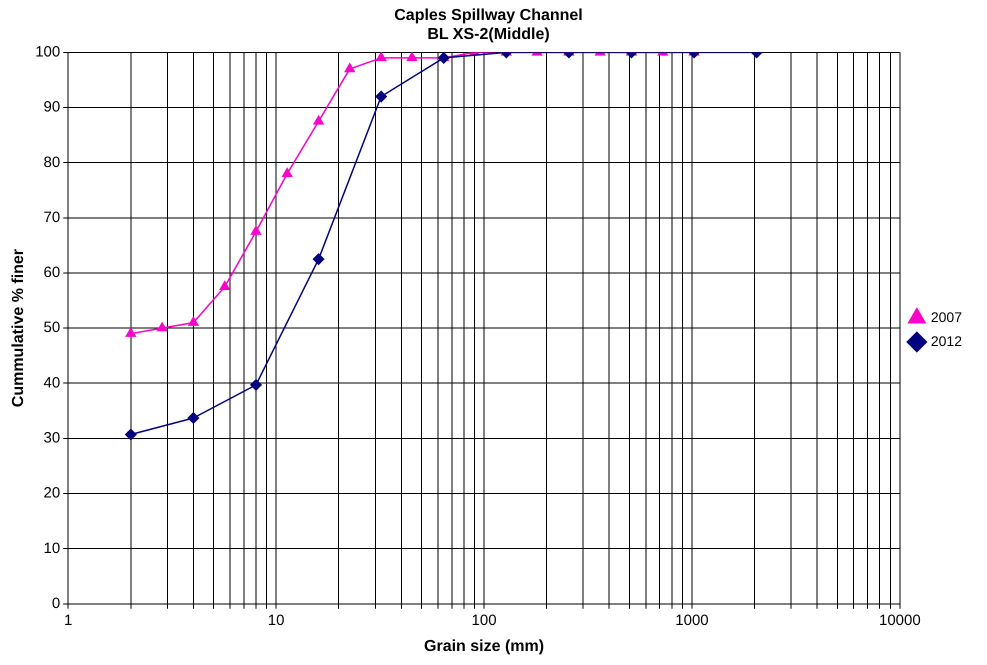  Describe the element at coordinates (946, 316) in the screenshot. I see `legend-label: 2007` at that location.